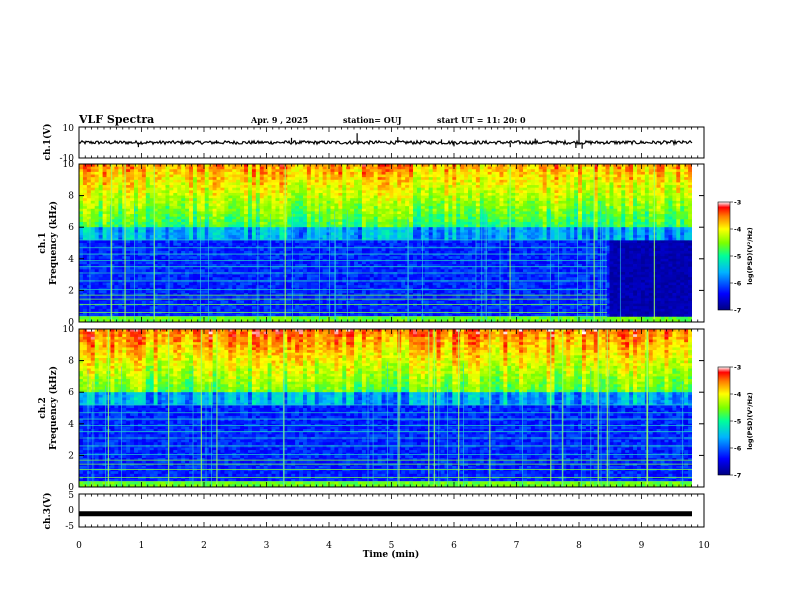  I want to click on start-time-label: start UT = 11: 20: 0, so click(481, 120).